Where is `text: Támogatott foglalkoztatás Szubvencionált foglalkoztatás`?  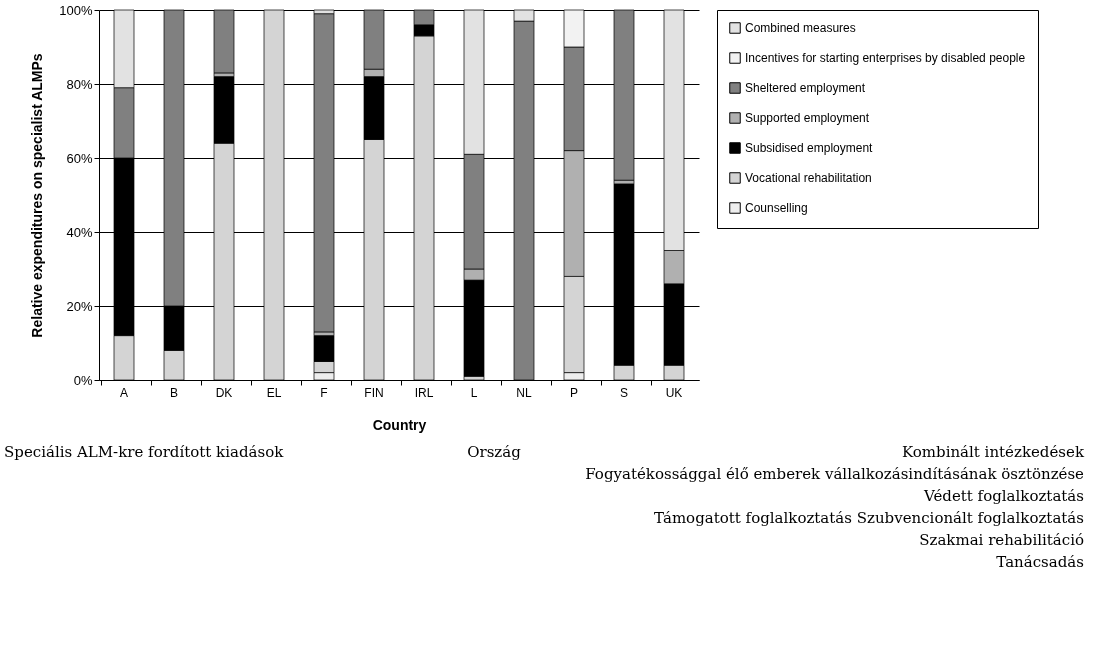
text: Támogatott foglalkoztatás Szubvencionált foglalkoztatás is located at coordinates (869, 518).